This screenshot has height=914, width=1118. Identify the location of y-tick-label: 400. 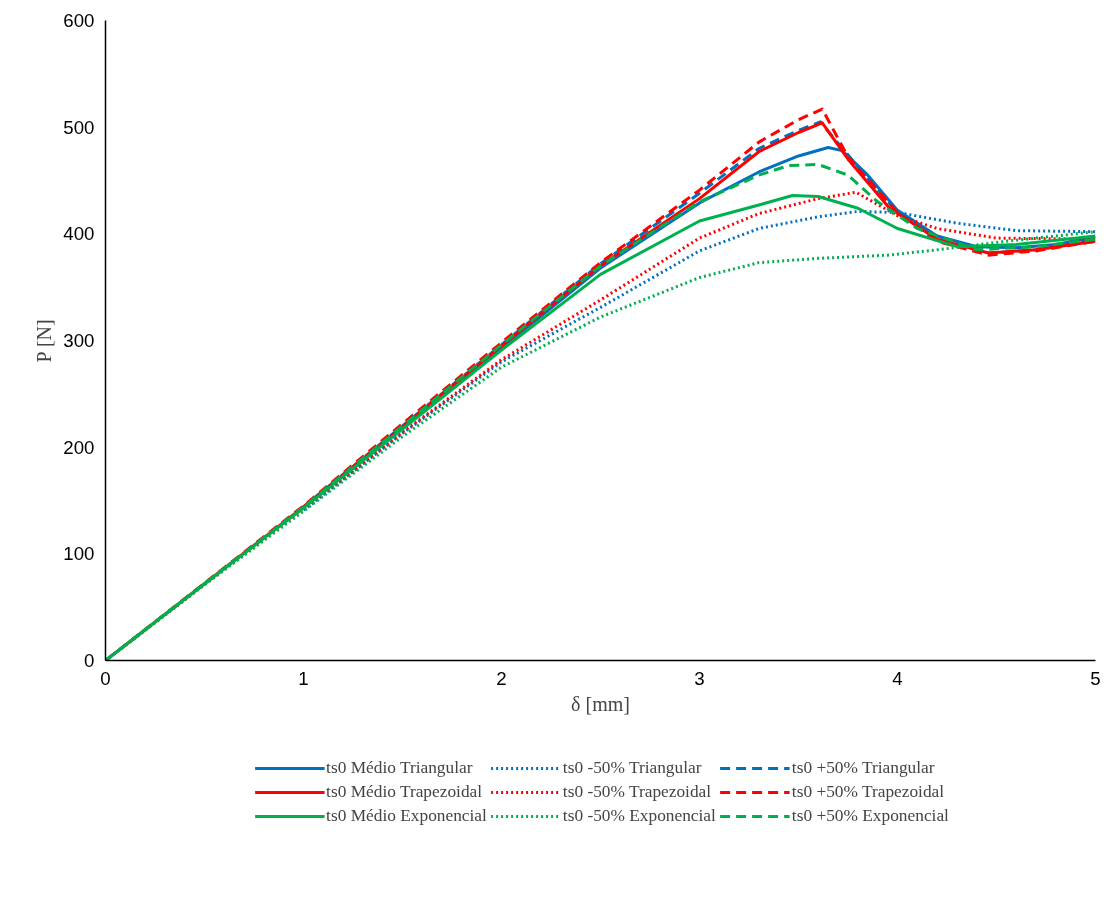
(79, 234).